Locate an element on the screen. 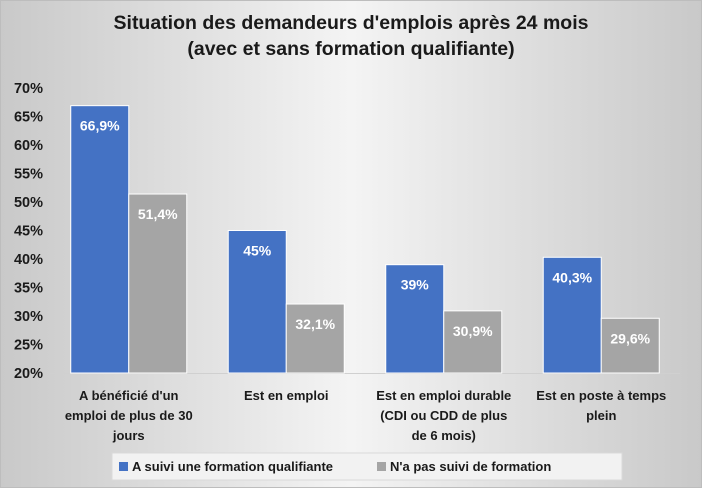 This screenshot has width=702, height=488. category-label: jours is located at coordinates (128, 435).